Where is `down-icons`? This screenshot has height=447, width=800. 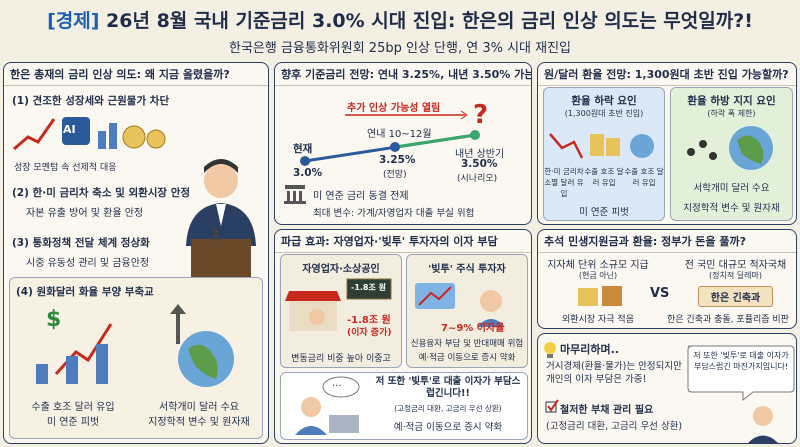
down-icons is located at coordinates (601, 146).